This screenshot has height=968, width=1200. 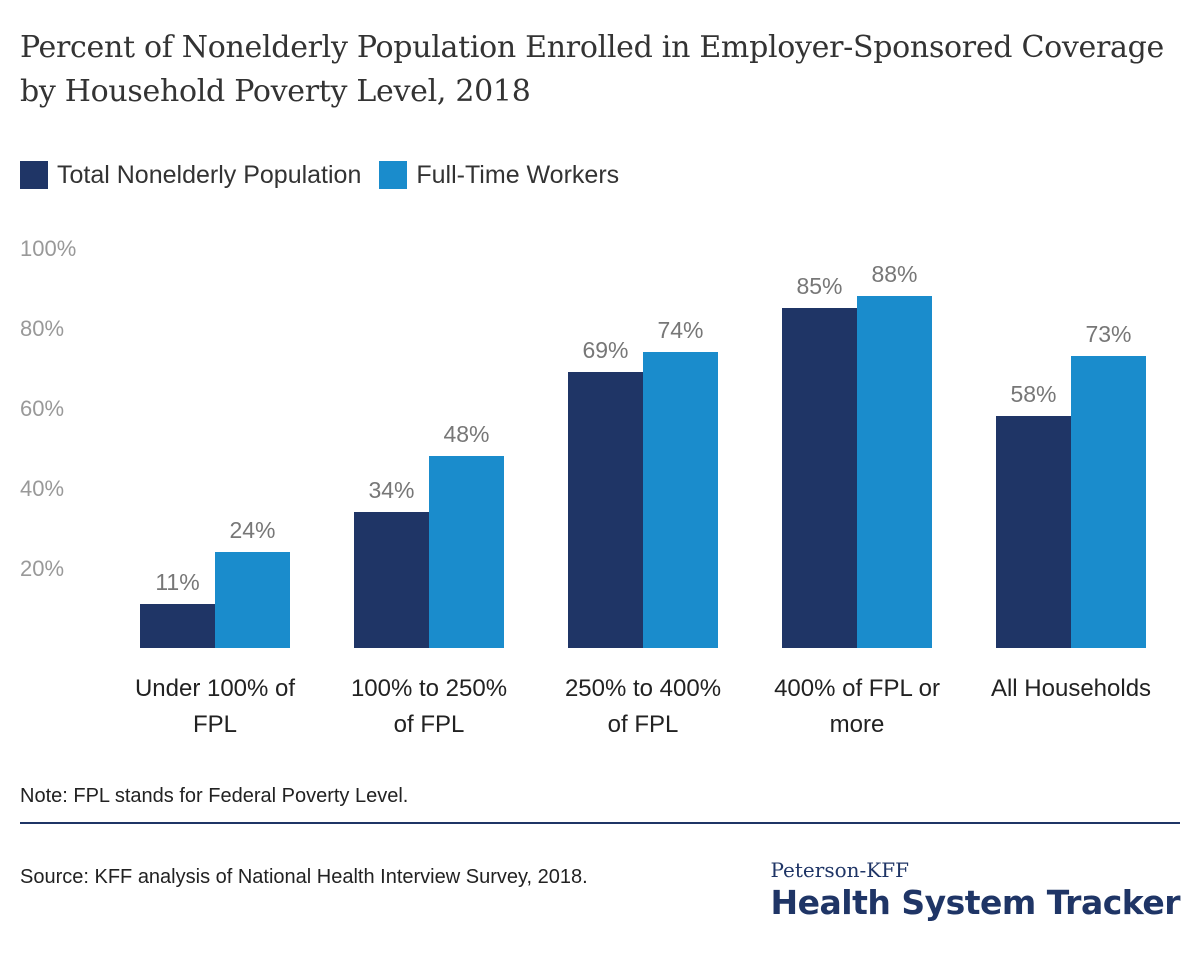 I want to click on x-tick-label: 100% to 250%, so click(x=429, y=688).